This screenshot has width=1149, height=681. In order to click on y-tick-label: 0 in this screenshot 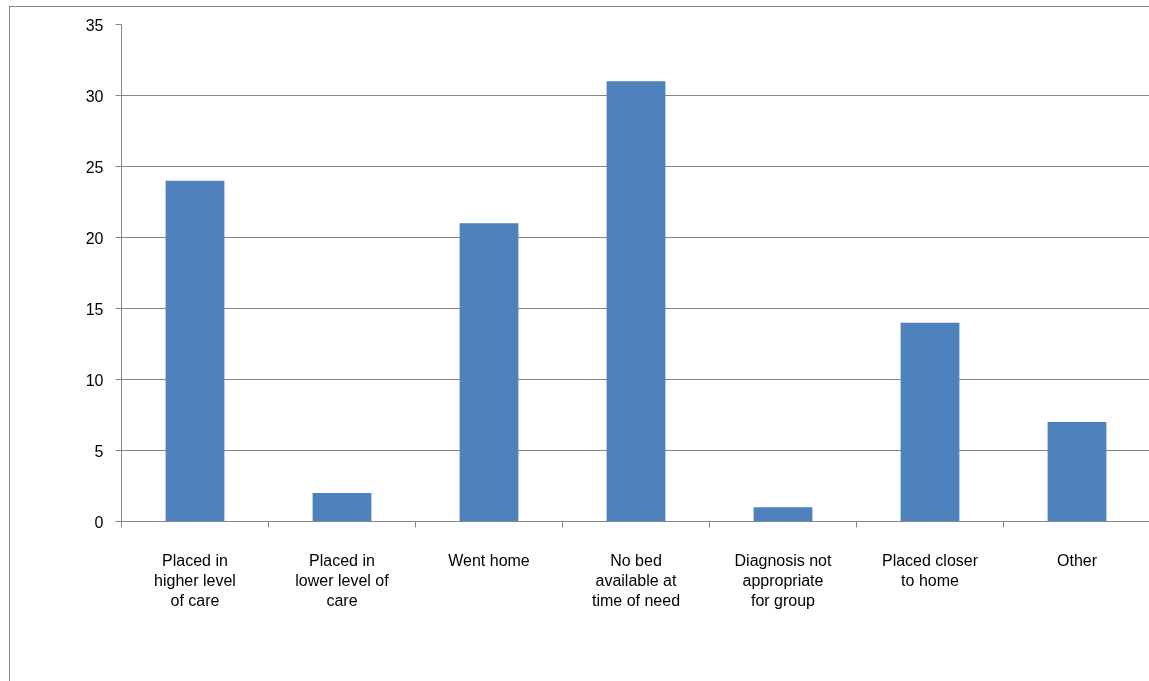, I will do `click(99, 522)`.